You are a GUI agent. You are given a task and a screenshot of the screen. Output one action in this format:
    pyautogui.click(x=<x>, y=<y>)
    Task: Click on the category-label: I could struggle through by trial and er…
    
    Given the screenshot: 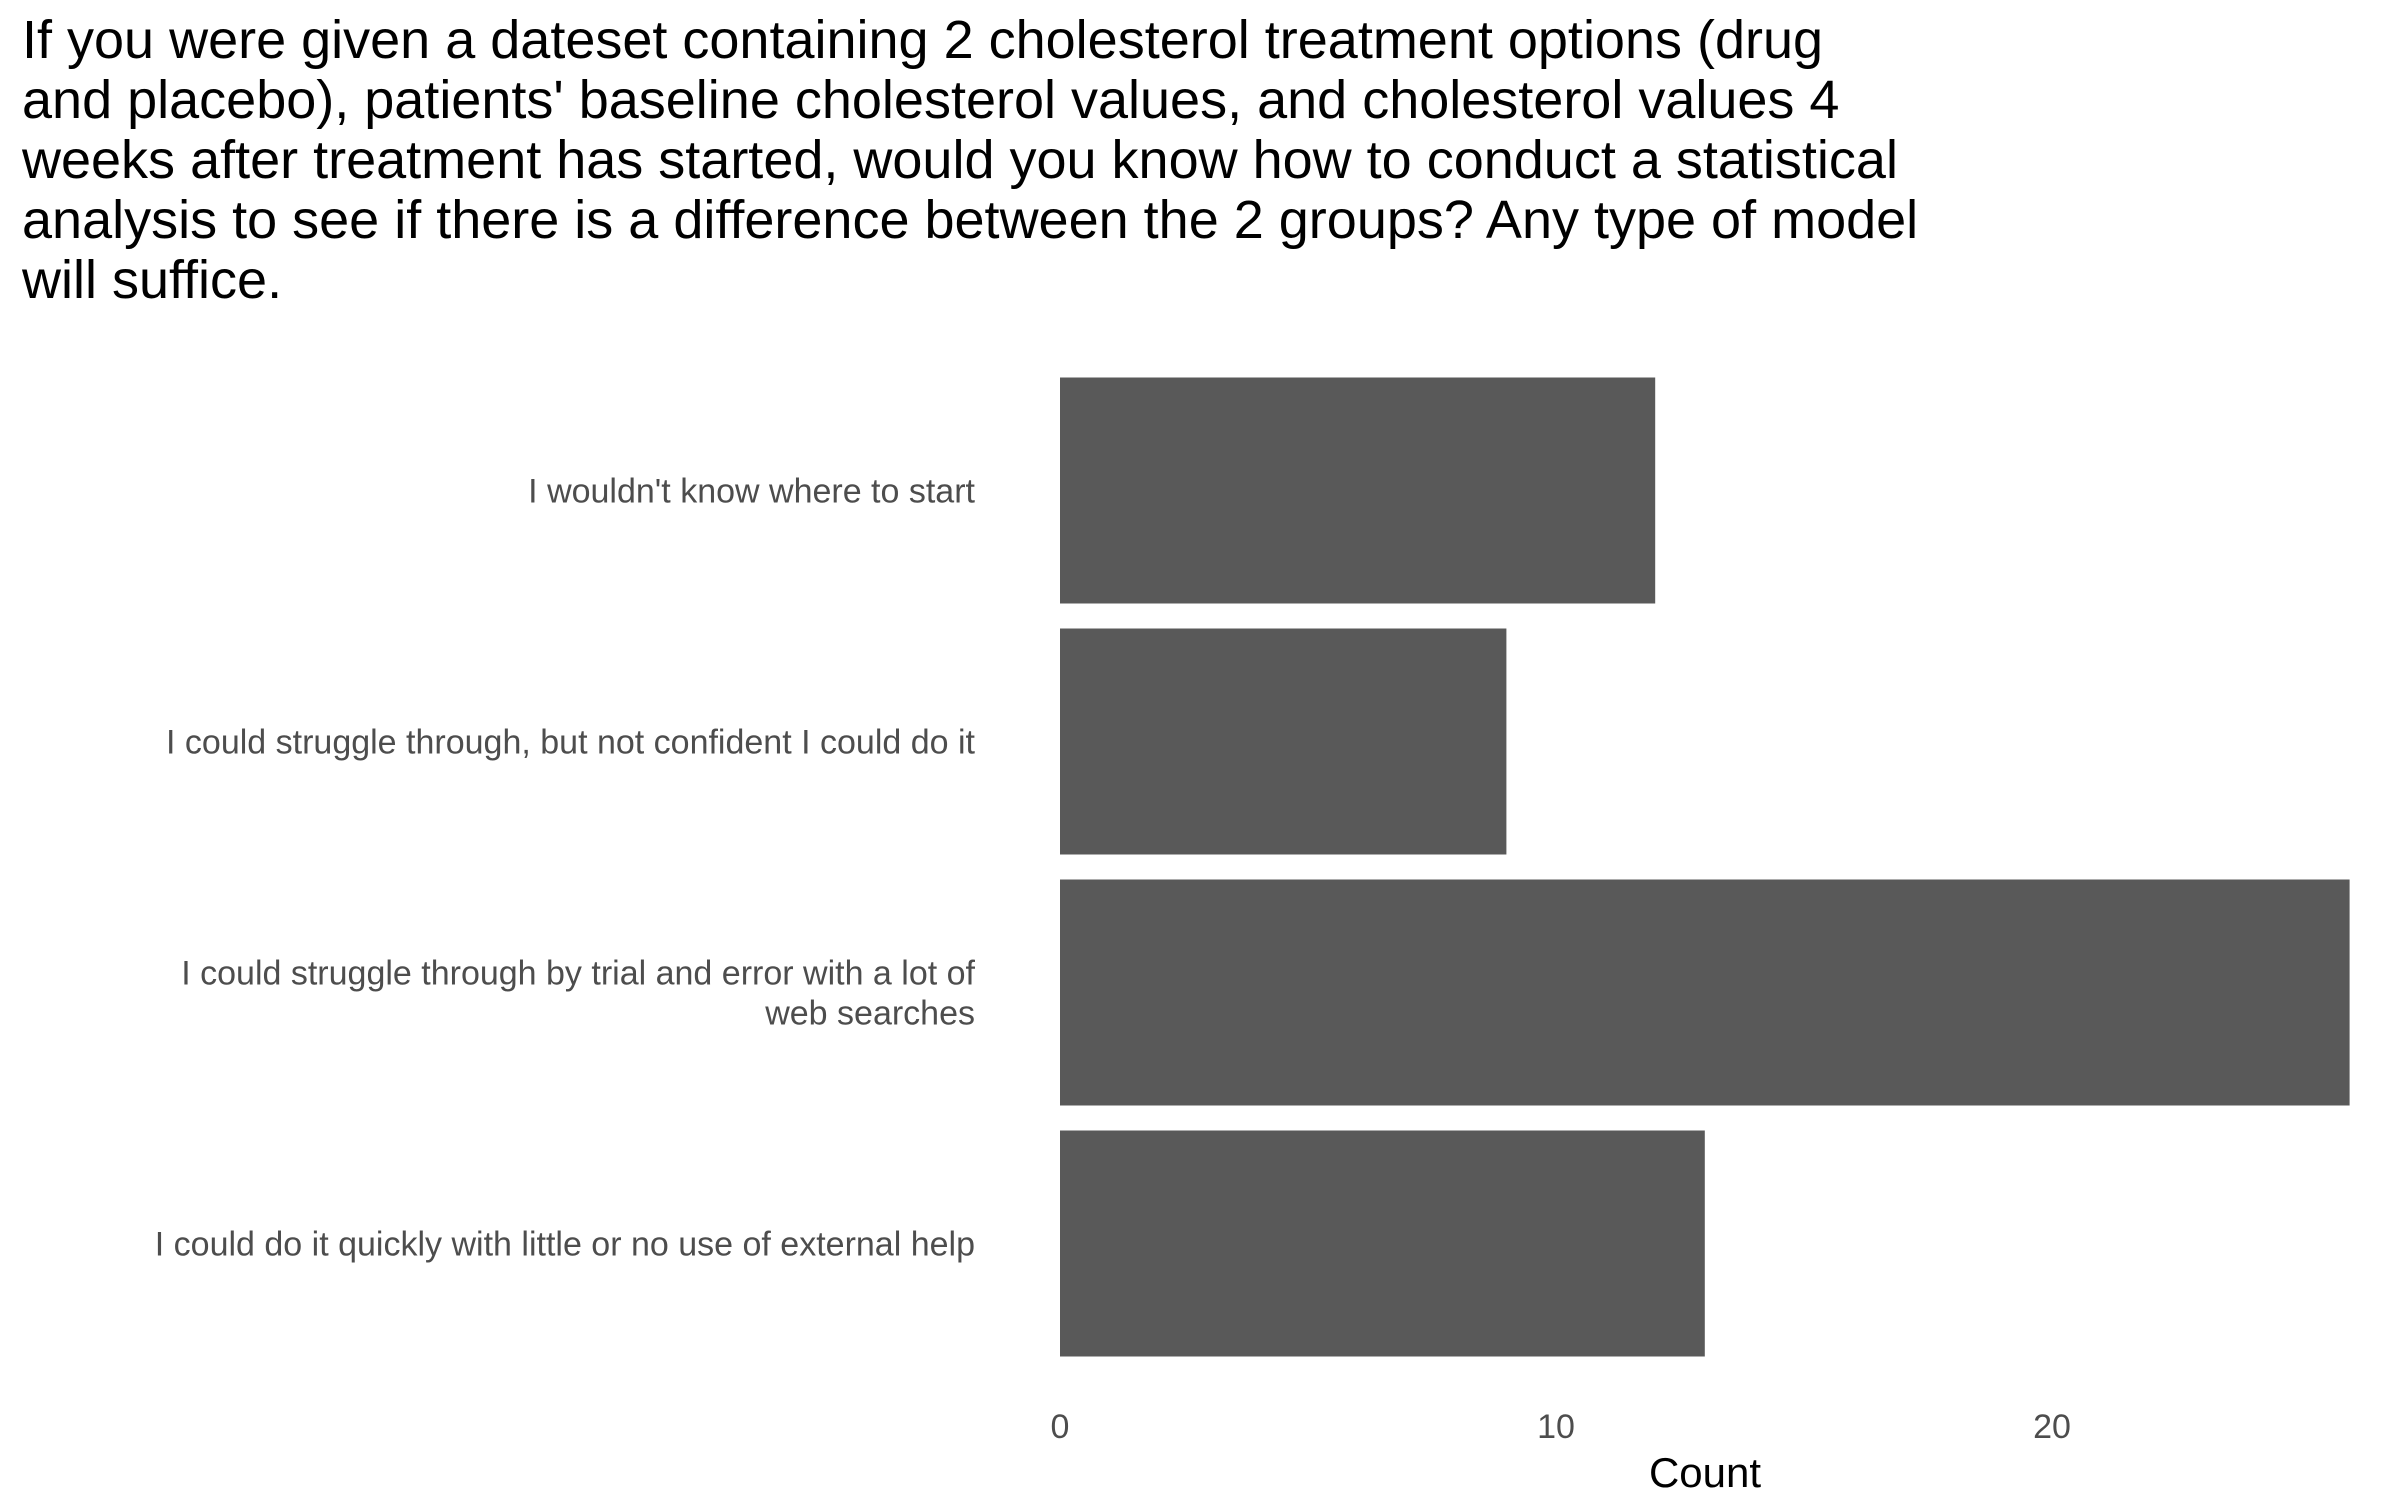 What is the action you would take?
    pyautogui.click(x=578, y=994)
    